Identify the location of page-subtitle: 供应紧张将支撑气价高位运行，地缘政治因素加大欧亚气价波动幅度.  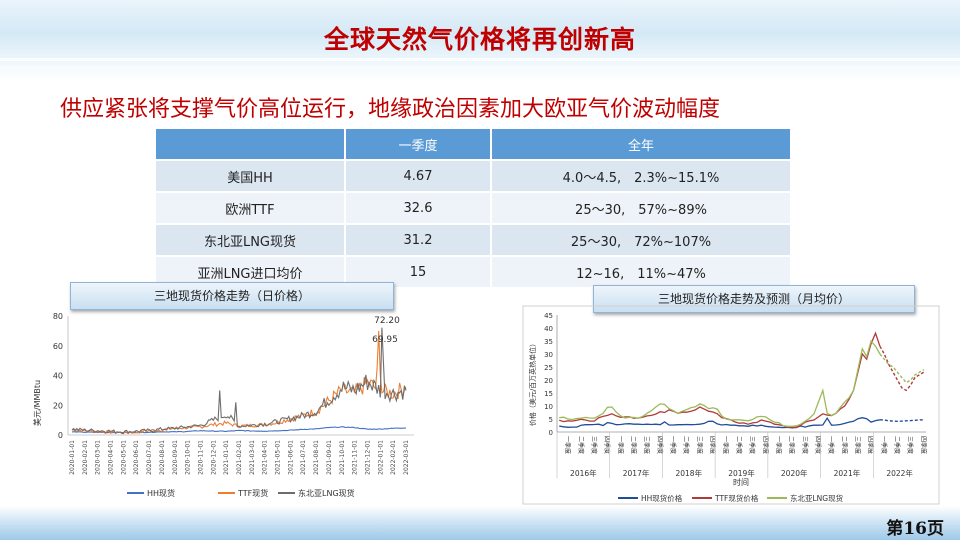
(390, 109).